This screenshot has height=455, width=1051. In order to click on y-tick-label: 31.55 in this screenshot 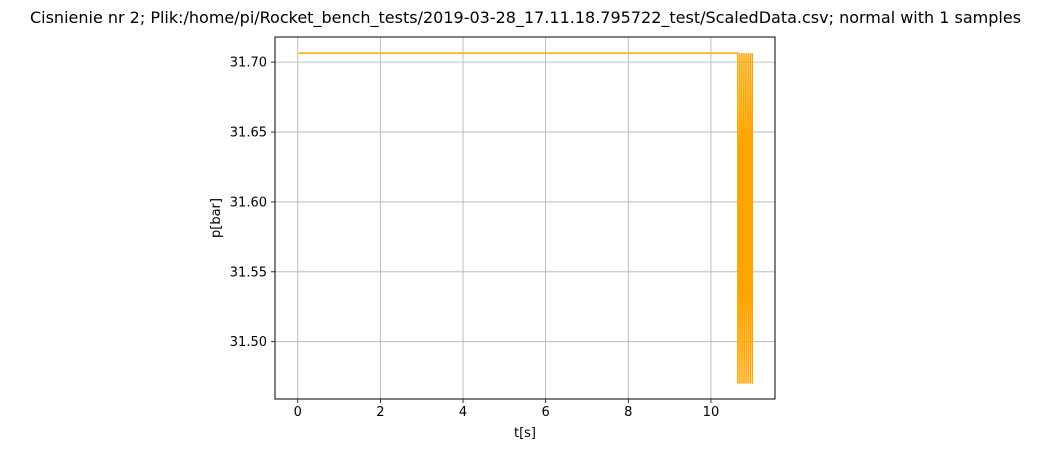, I will do `click(248, 272)`.